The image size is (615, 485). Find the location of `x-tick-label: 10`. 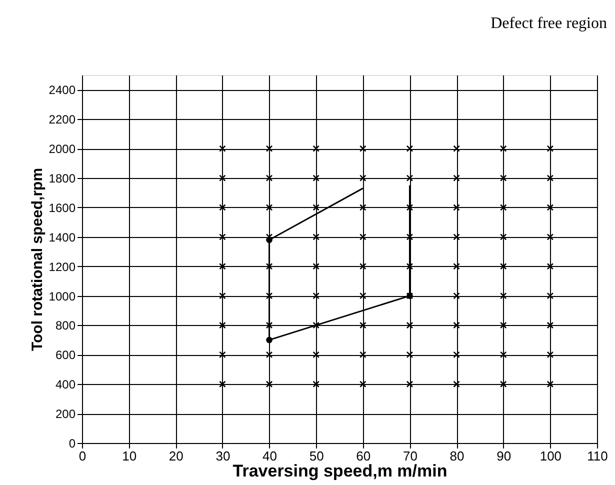

x-tick-label: 10 is located at coordinates (129, 456).